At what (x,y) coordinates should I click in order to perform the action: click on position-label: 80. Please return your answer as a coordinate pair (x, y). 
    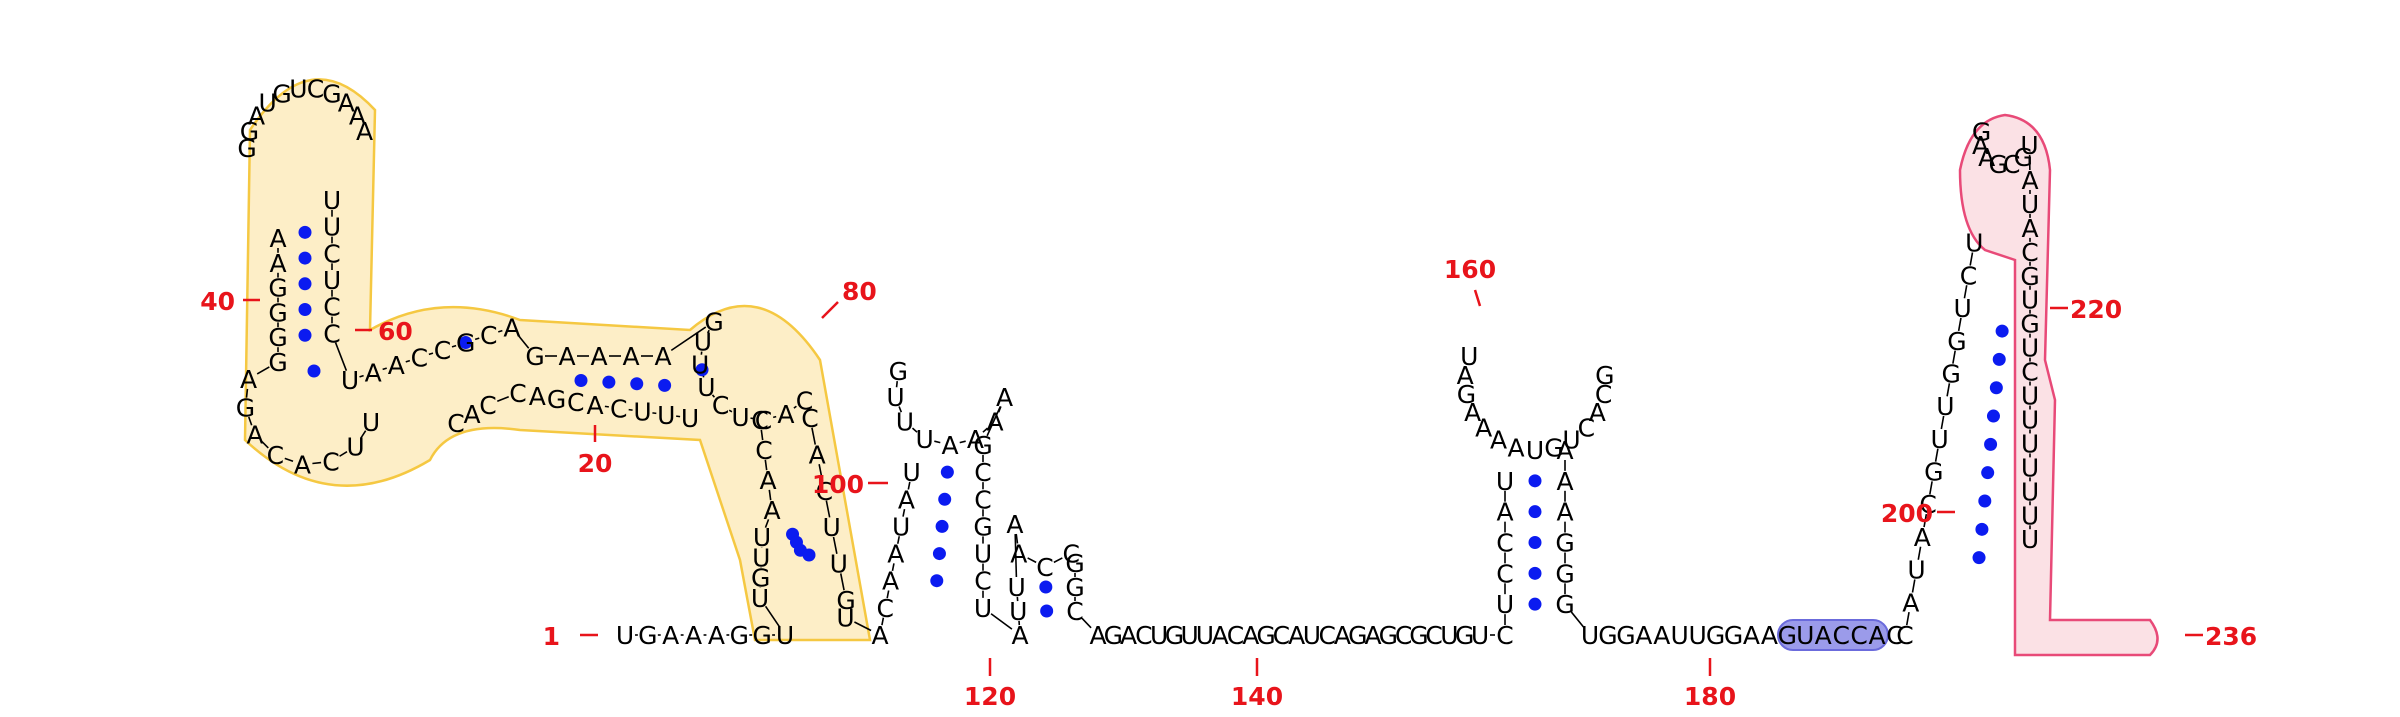
    Looking at the image, I should click on (859, 291).